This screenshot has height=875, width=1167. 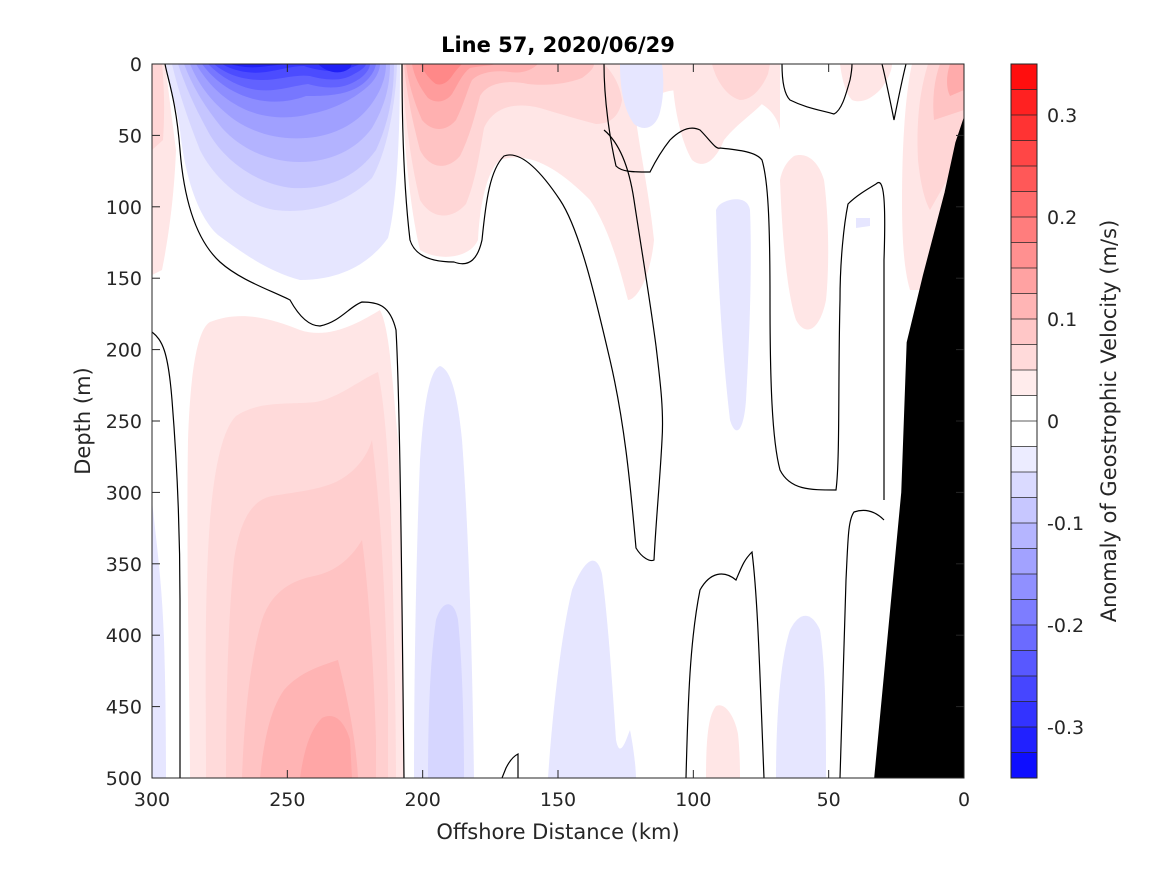 What do you see at coordinates (124, 351) in the screenshot?
I see `y-tick-label: 200` at bounding box center [124, 351].